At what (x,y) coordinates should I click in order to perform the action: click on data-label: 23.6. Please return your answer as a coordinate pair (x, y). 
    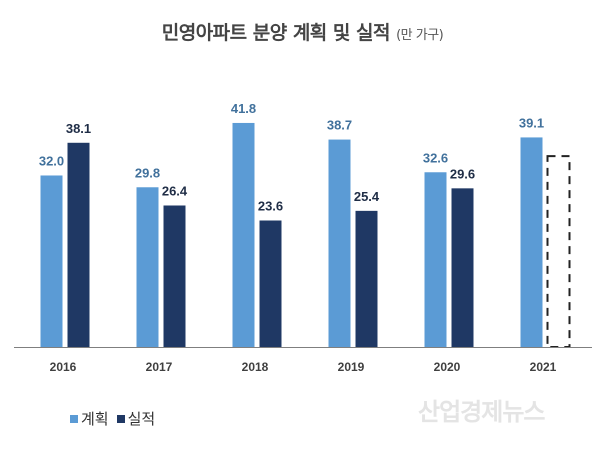
    Looking at the image, I should click on (270, 206).